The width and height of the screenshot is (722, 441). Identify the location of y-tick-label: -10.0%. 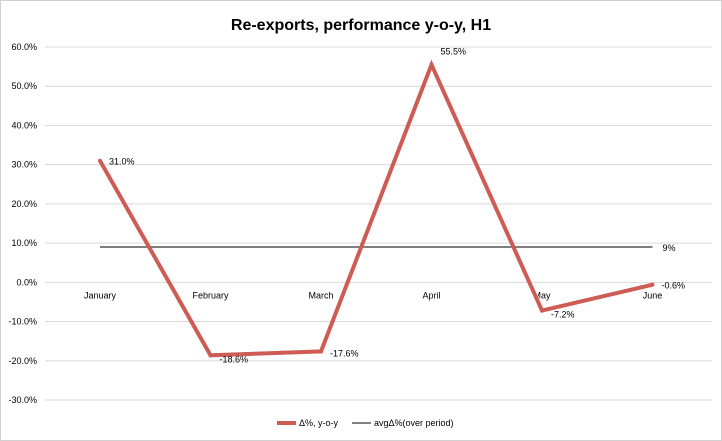
(22, 322).